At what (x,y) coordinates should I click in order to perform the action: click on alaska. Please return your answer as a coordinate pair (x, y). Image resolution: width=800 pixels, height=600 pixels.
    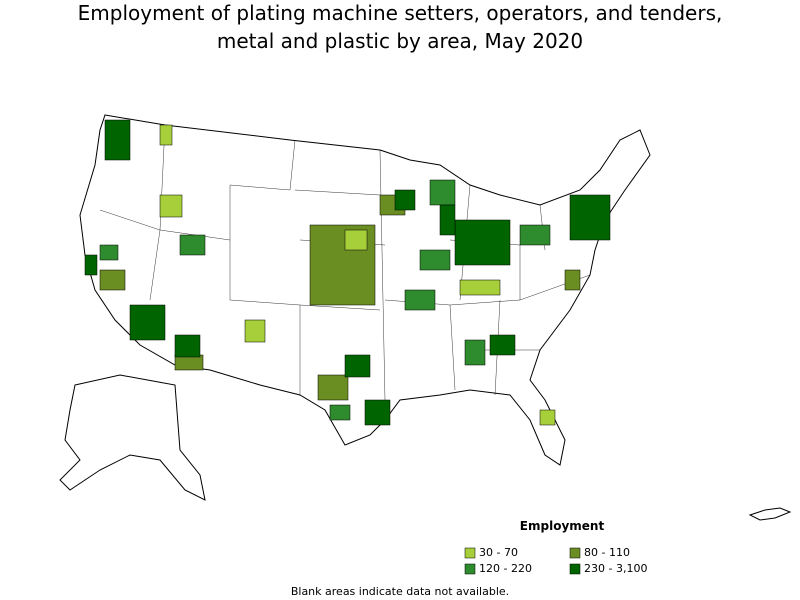
    Looking at the image, I should click on (132, 437).